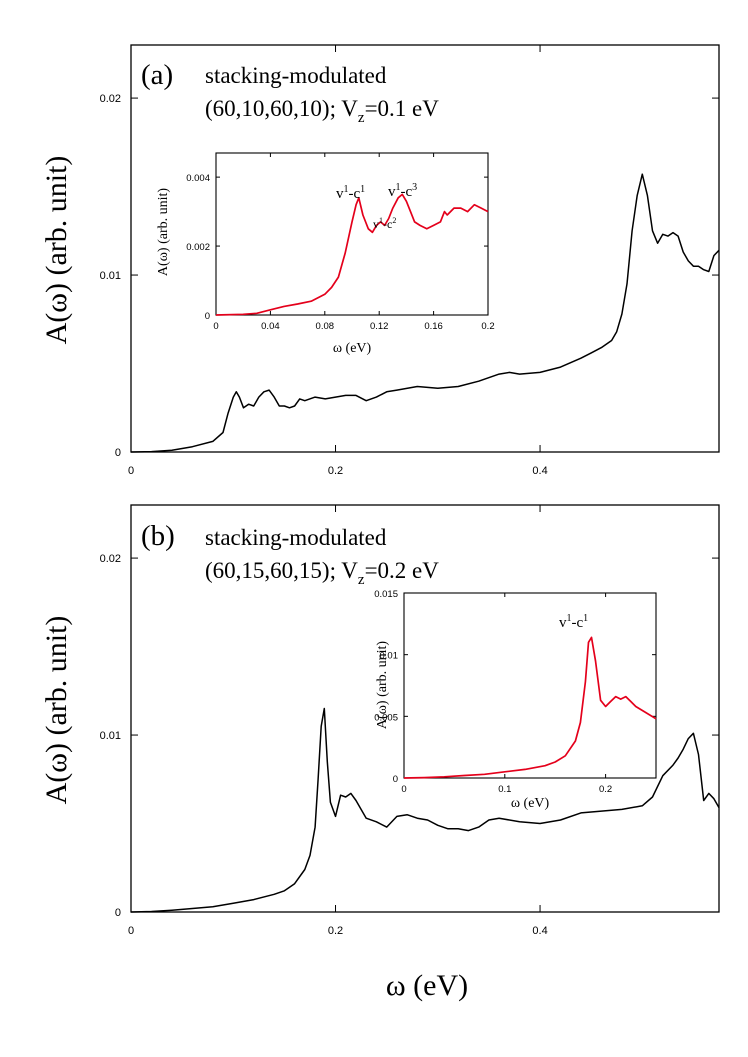  I want to click on peak-label-v1-c1-b: v1-c1, so click(573, 622).